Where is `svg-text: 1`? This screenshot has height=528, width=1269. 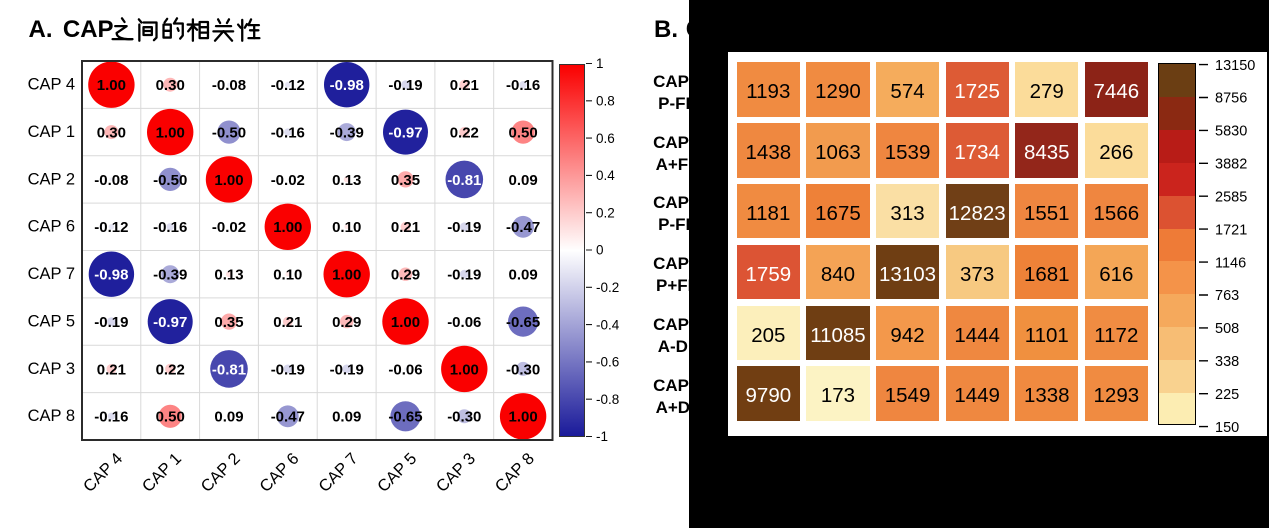 svg-text: 1 is located at coordinates (600, 63).